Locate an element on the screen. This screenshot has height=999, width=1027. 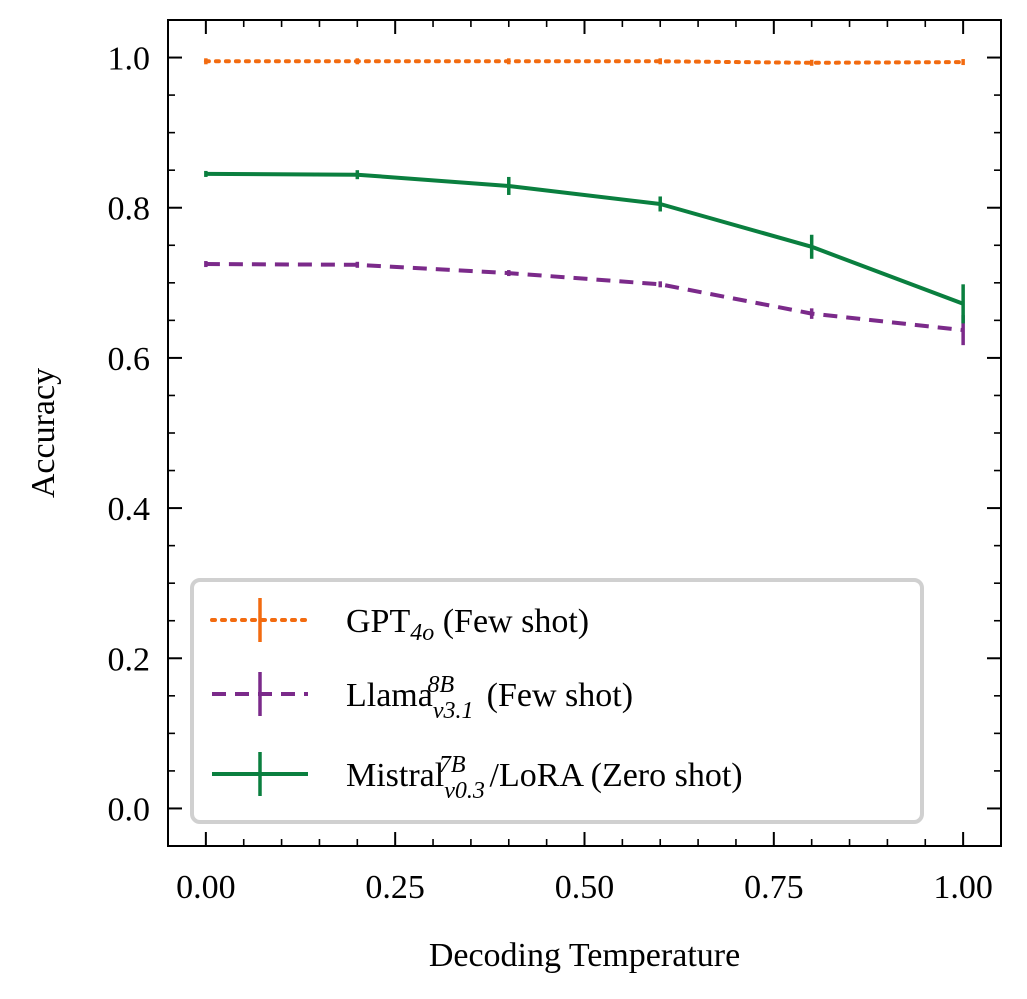
y-tick-label: 0.4 is located at coordinates (129, 509).